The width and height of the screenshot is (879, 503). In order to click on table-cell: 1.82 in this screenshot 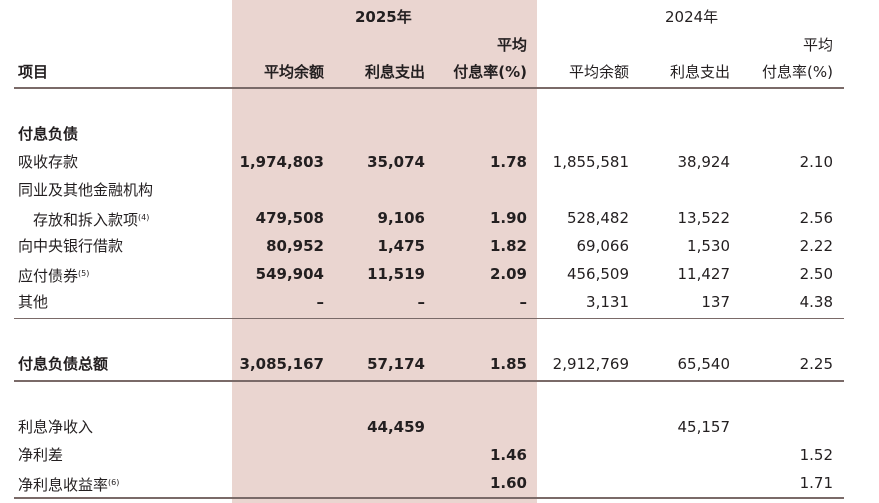, I will do `click(508, 246)`.